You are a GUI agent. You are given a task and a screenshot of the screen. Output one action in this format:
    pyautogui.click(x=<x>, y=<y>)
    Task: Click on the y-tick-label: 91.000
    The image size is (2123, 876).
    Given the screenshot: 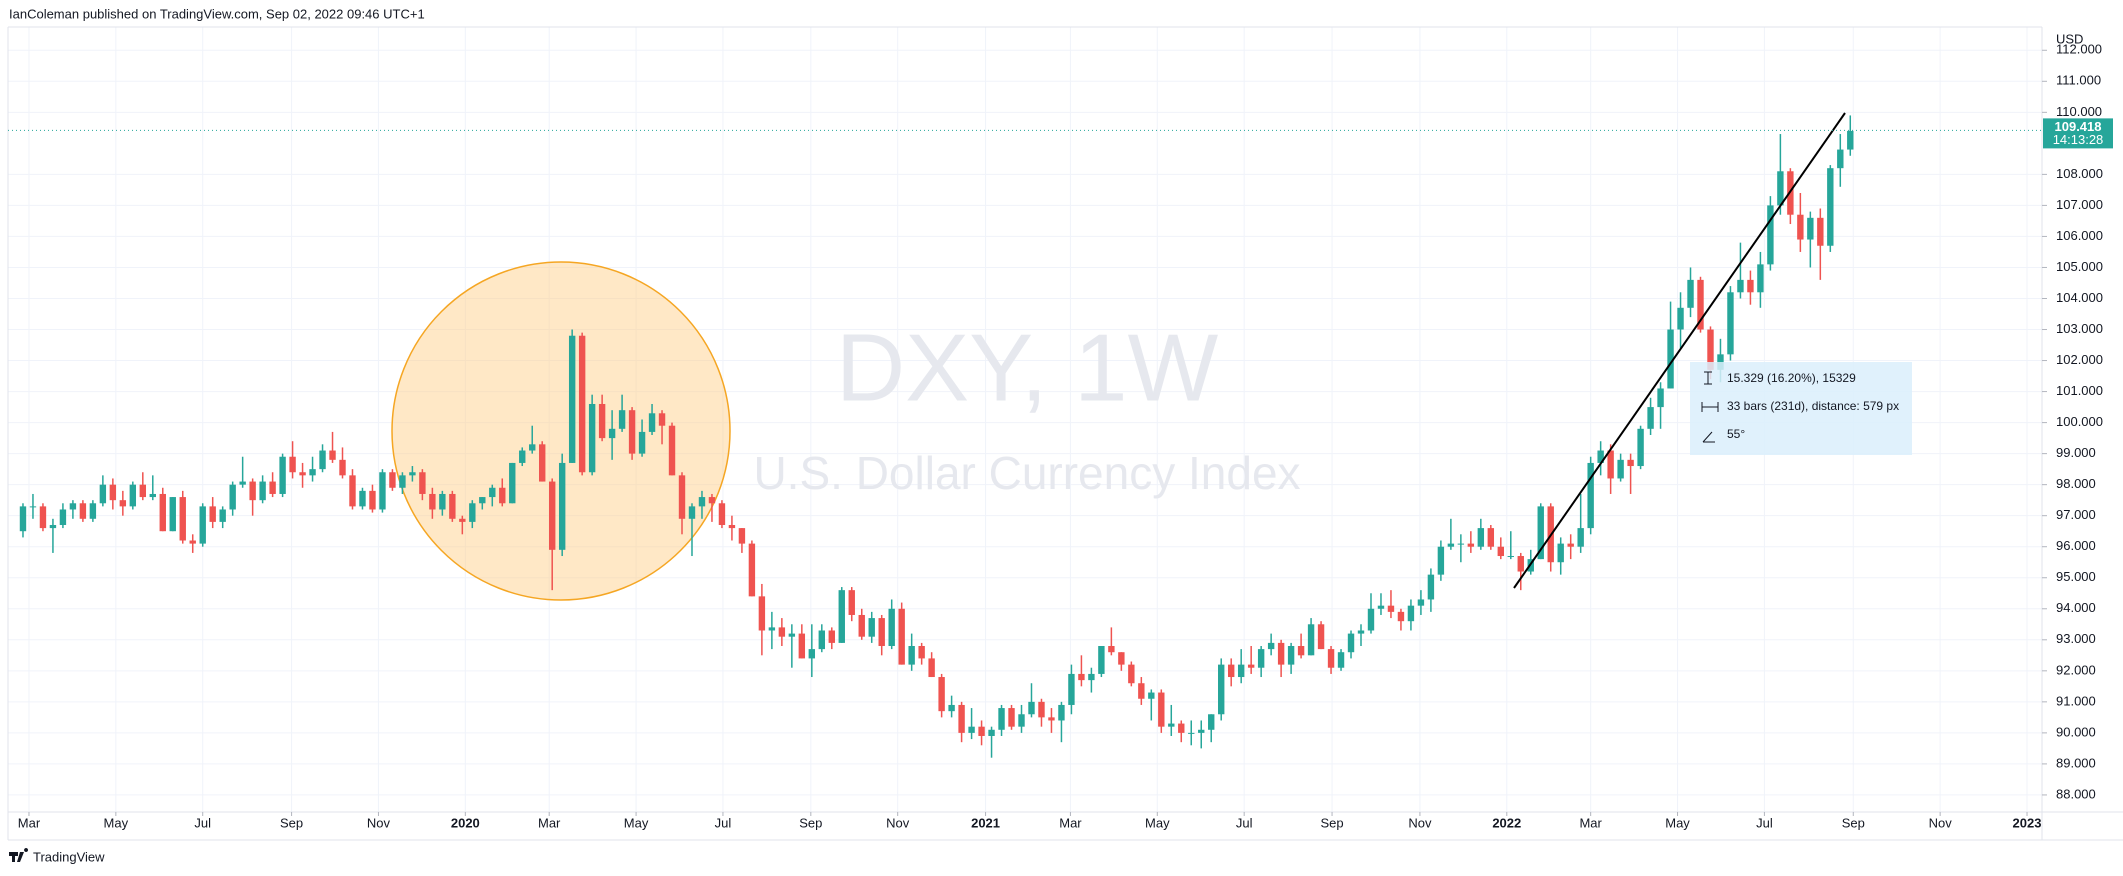 What is the action you would take?
    pyautogui.click(x=2076, y=700)
    